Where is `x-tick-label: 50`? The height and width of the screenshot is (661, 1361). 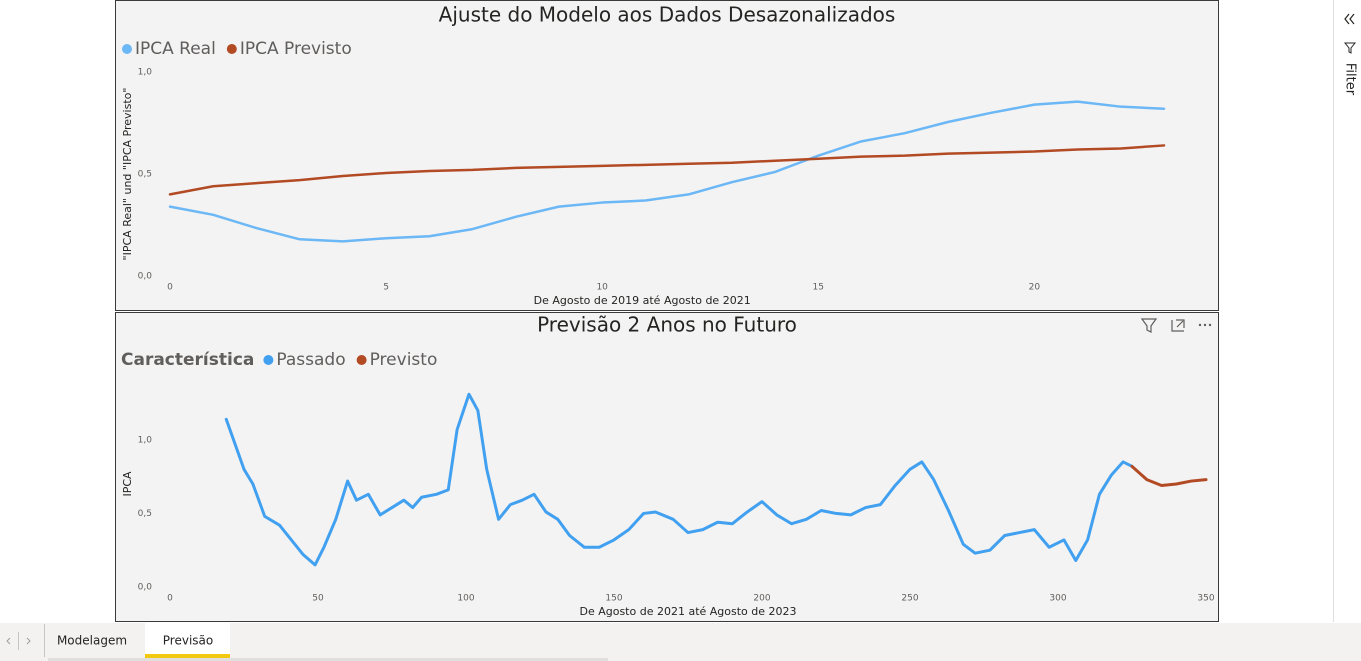 x-tick-label: 50 is located at coordinates (318, 599).